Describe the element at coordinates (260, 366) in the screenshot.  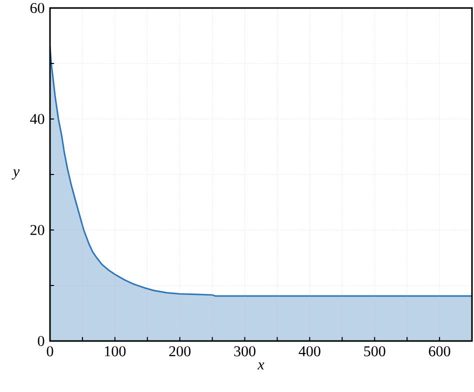
I see `x-axis-title: x` at that location.